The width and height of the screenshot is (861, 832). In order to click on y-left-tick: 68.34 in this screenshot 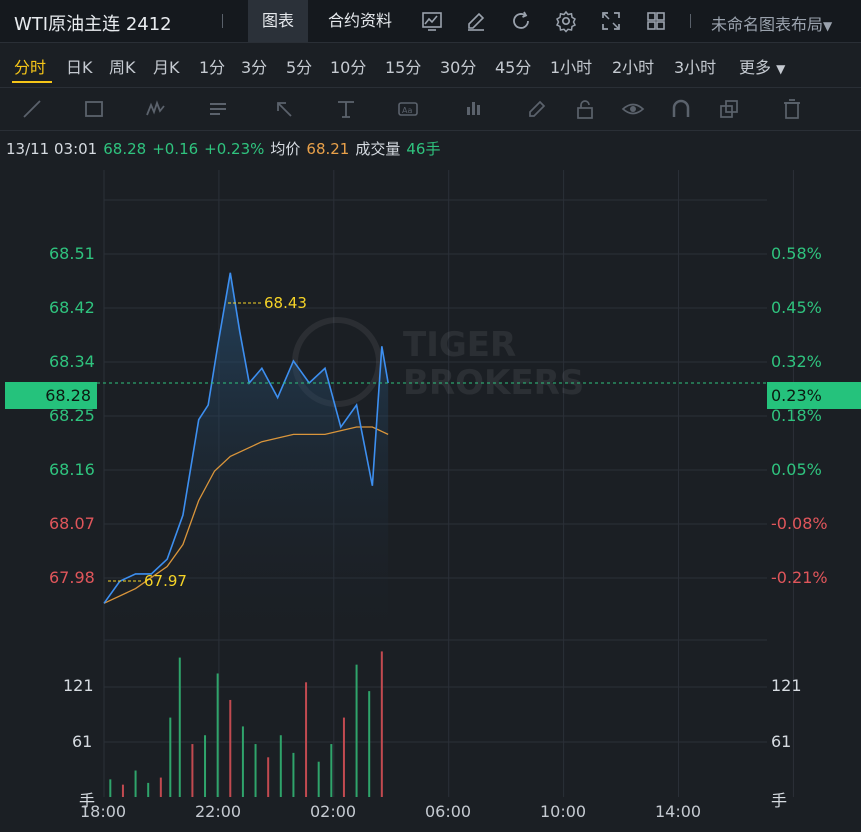, I will do `click(72, 361)`.